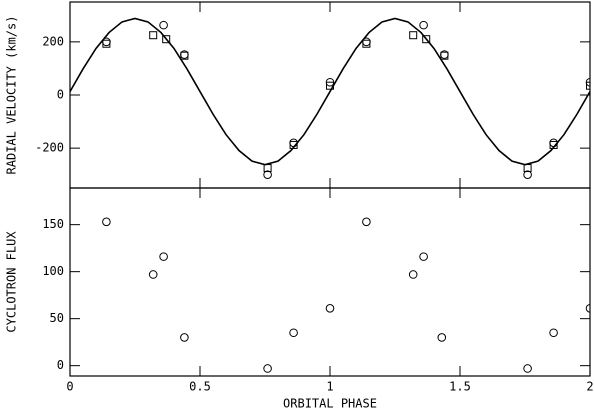 The image size is (594, 416). I want to click on y-tick-label: 50, so click(57, 318).